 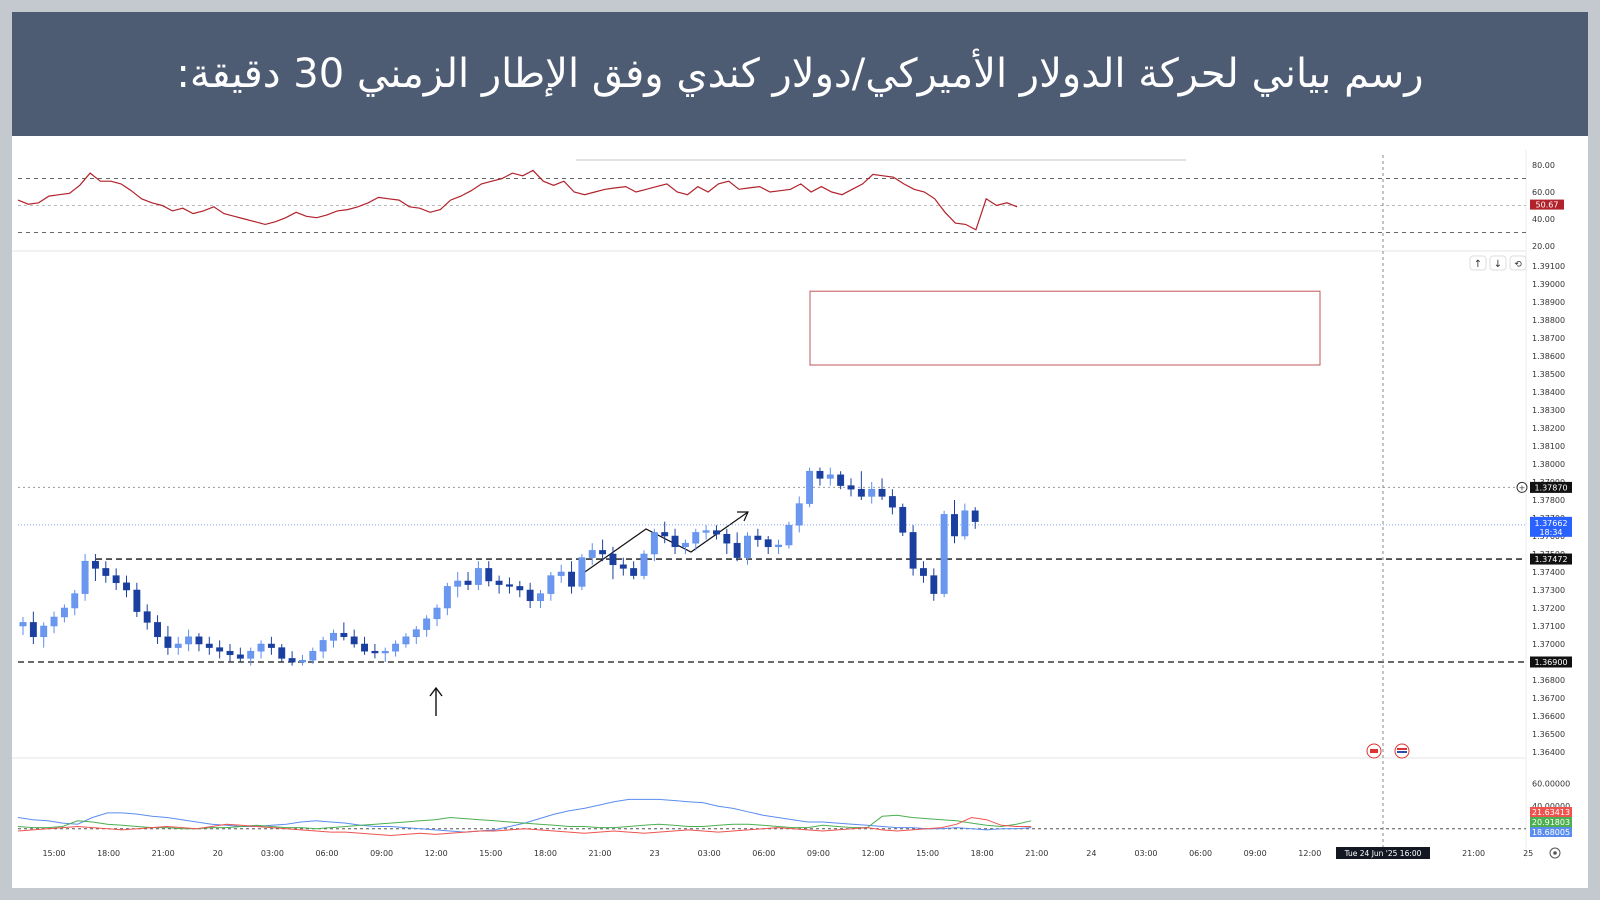 What do you see at coordinates (1548, 644) in the screenshot?
I see `price-tick-label: 1.37000` at bounding box center [1548, 644].